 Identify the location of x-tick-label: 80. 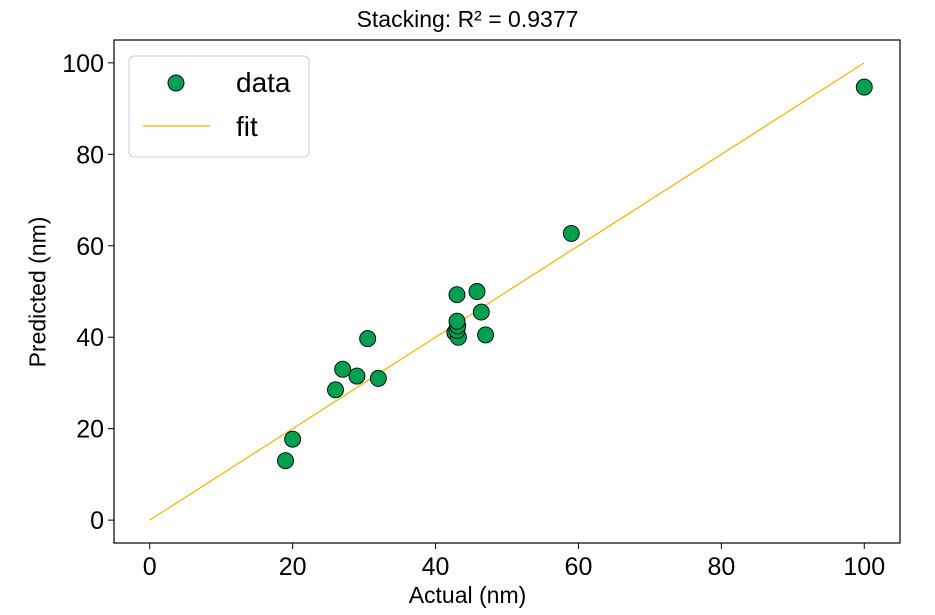
(721, 567).